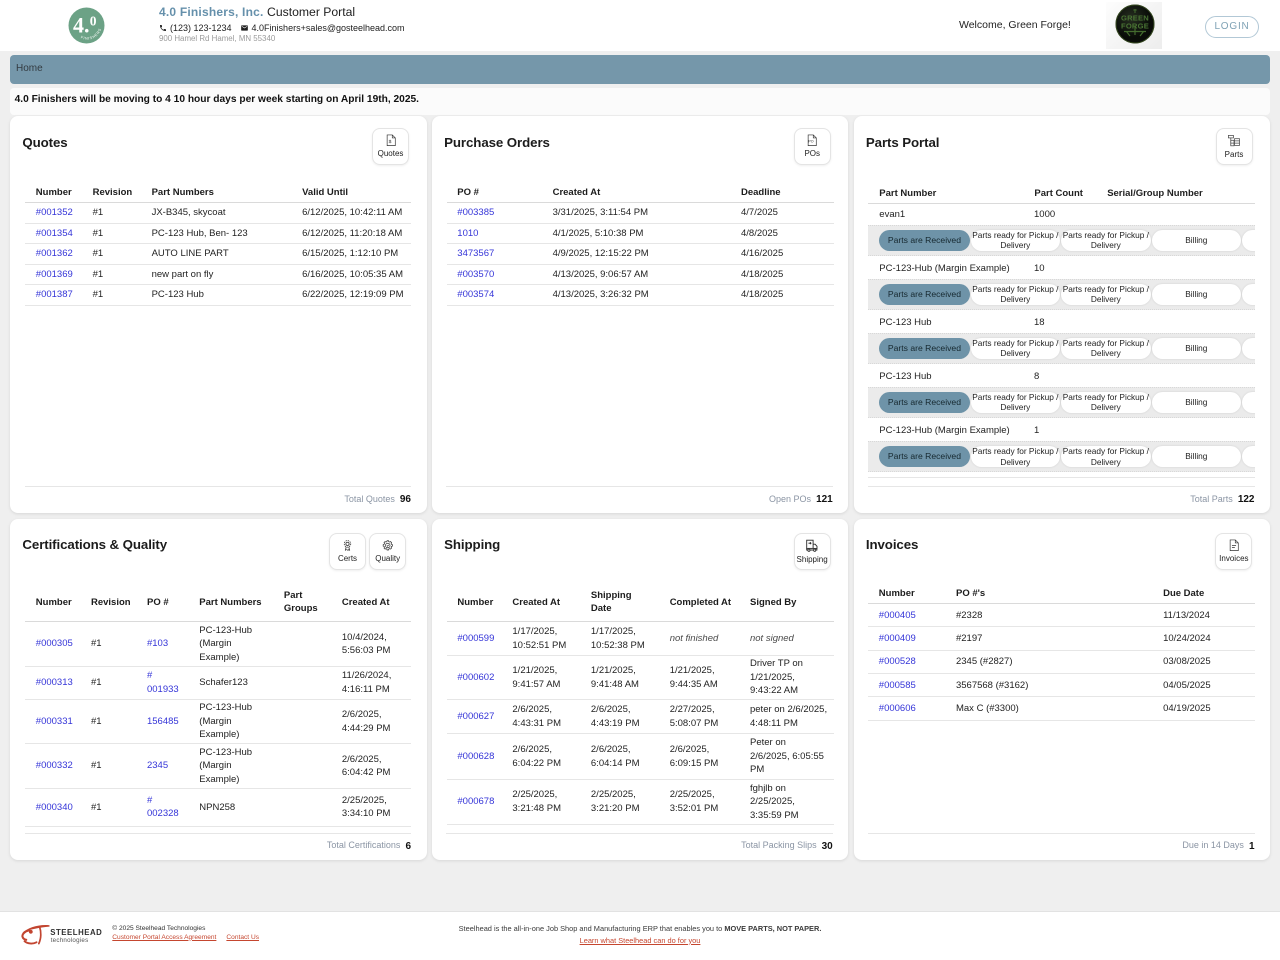  I want to click on svg-text: FORGE, so click(1135, 25).